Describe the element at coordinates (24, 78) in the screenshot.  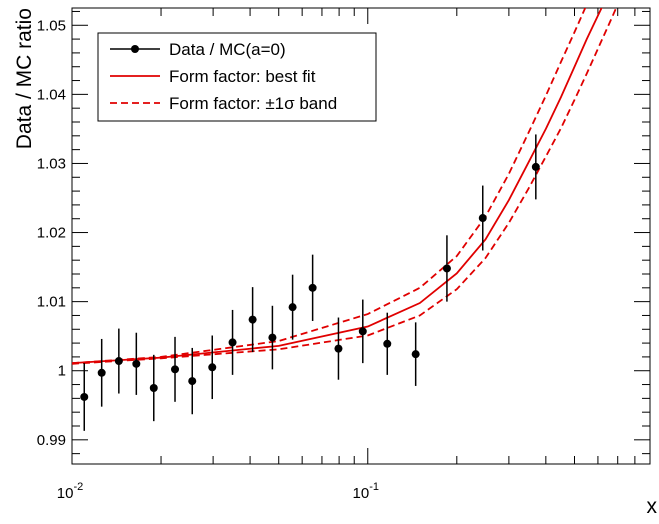
I see `y-axis-label: Data / MC ratio` at that location.